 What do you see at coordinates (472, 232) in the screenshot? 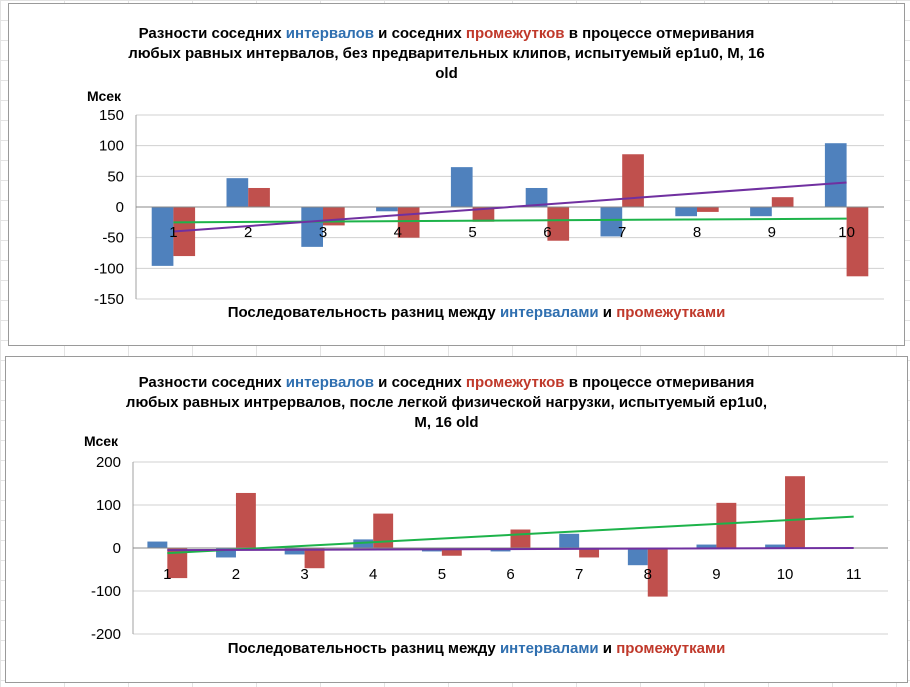
I see `chart-1-category-label: 5` at bounding box center [472, 232].